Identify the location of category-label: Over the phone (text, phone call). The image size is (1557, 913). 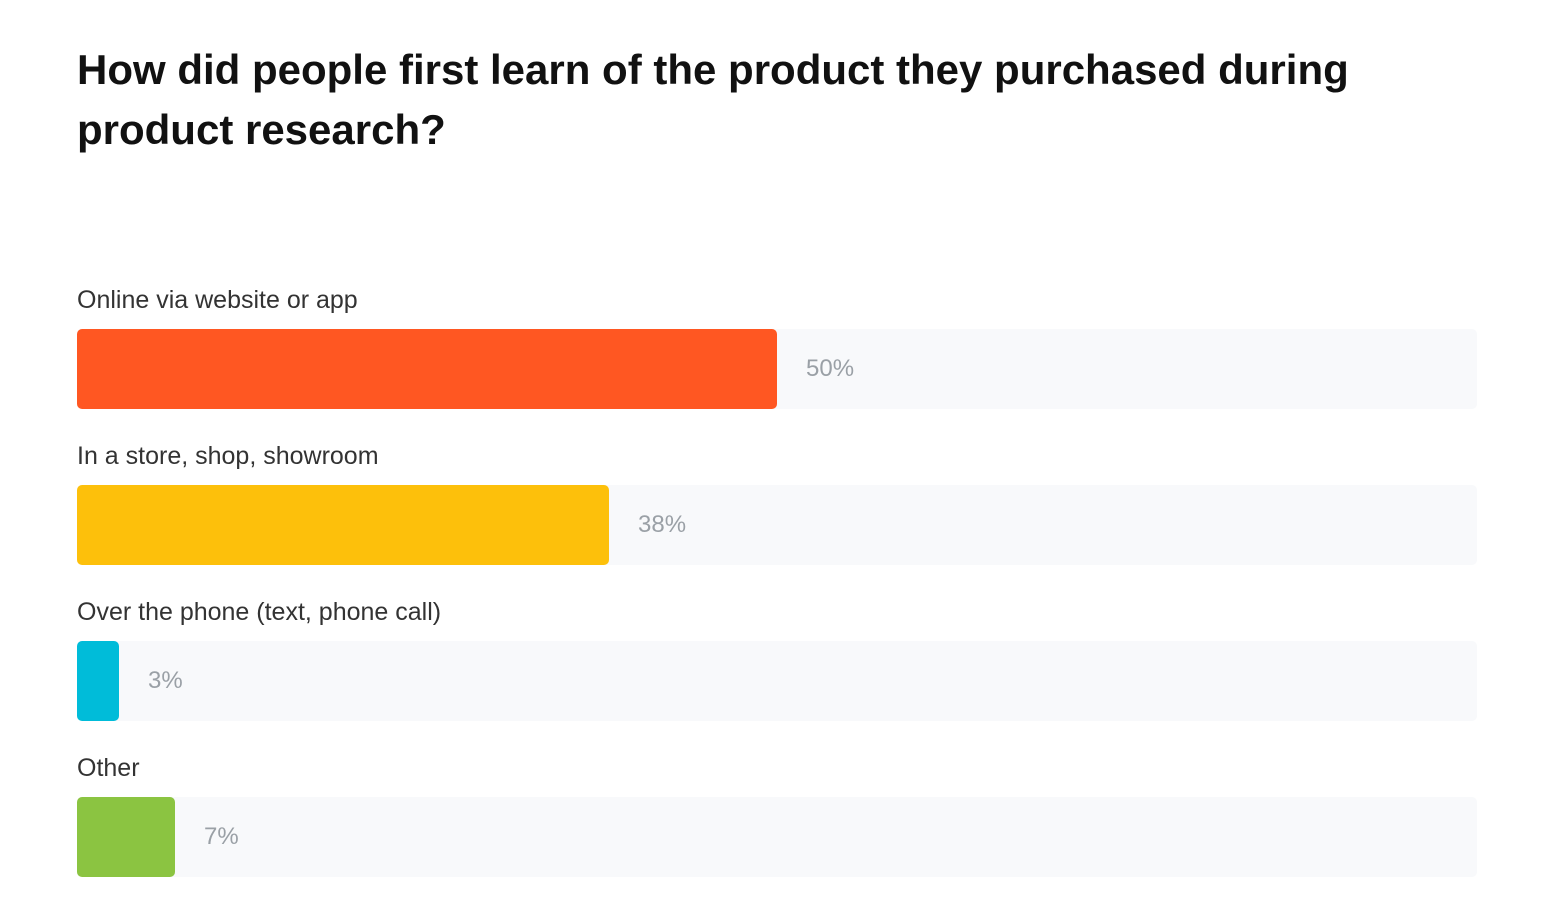
(259, 612).